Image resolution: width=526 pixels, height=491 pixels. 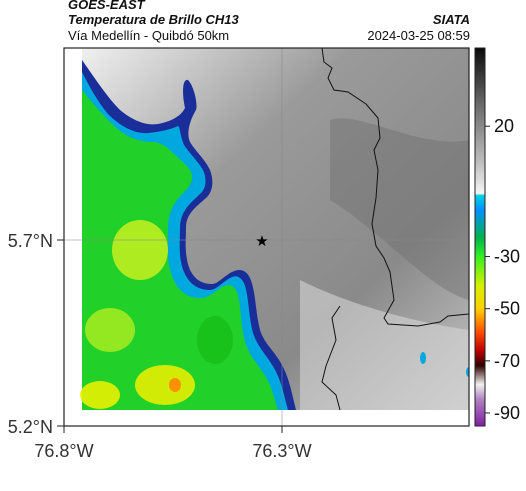 What do you see at coordinates (418, 35) in the screenshot?
I see `timestamp-label: 2024-03-25 08:59` at bounding box center [418, 35].